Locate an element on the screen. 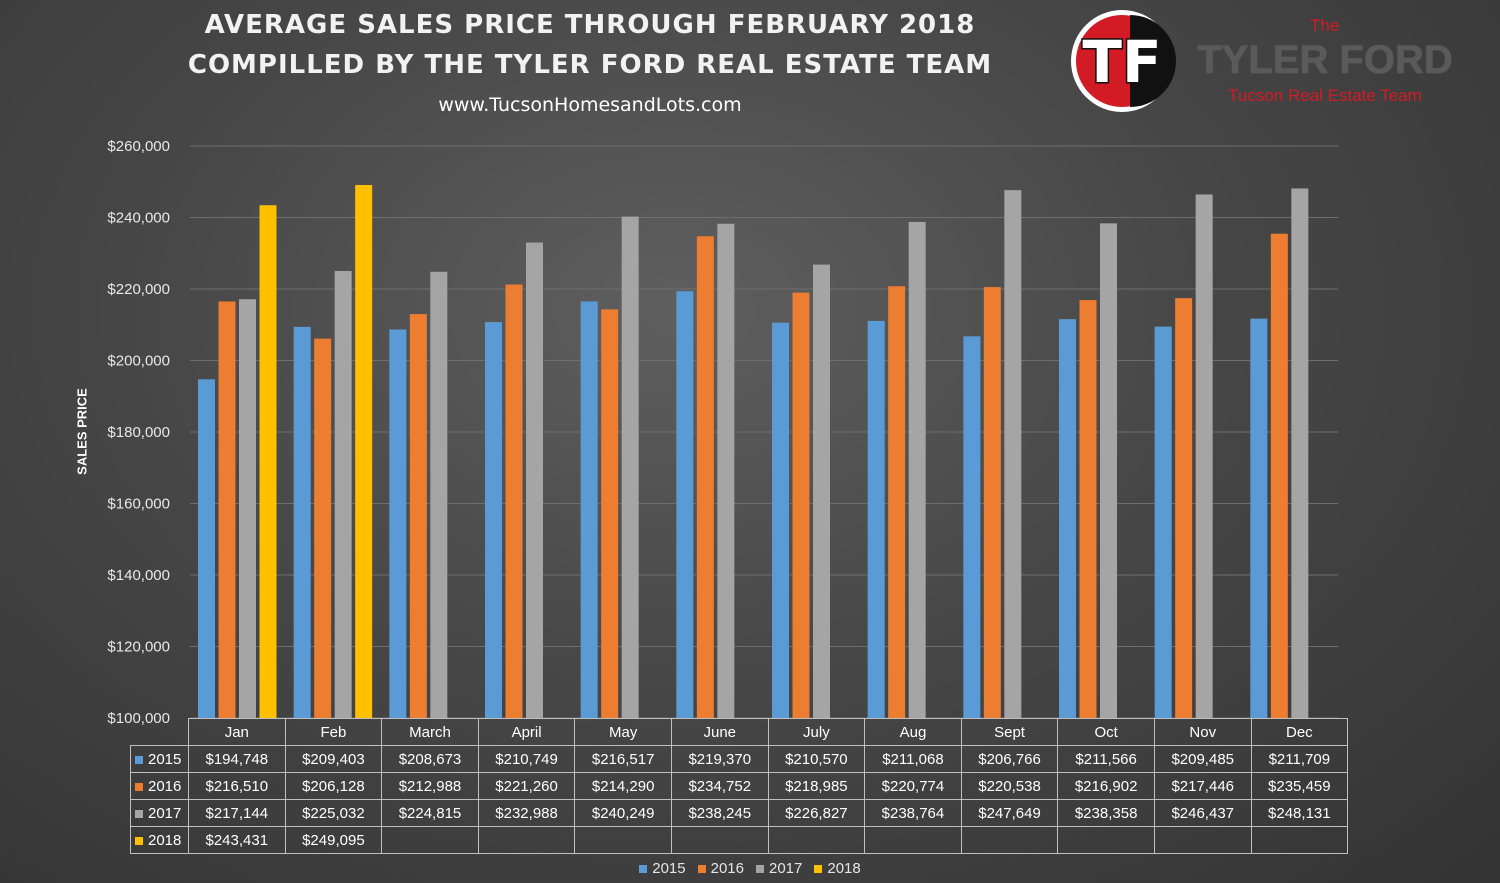 Image resolution: width=1500 pixels, height=883 pixels. table-cell: $238,764 is located at coordinates (913, 813).